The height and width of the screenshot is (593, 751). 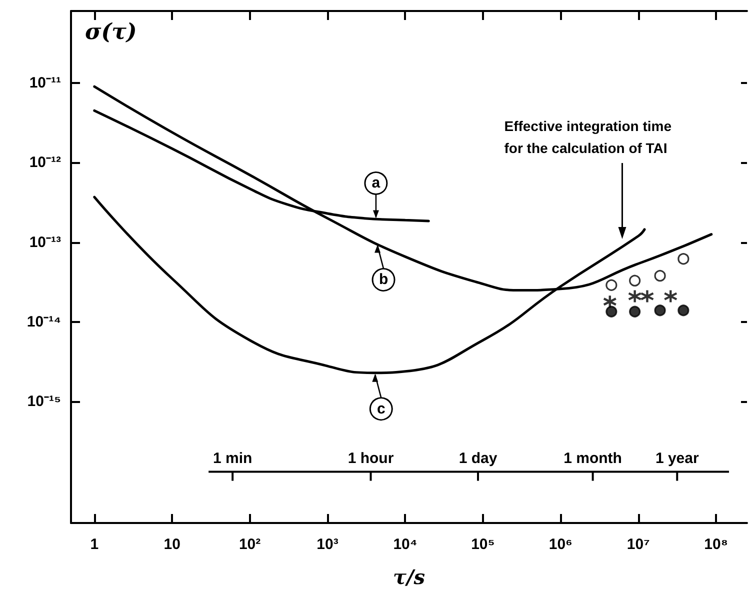 I want to click on x-tick-label: 1, so click(x=94, y=544).